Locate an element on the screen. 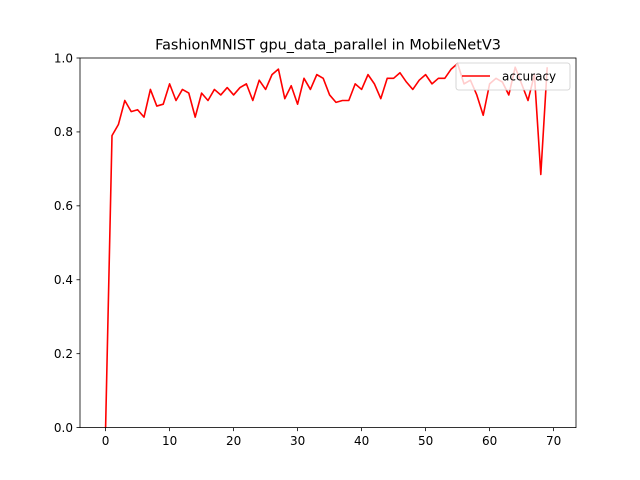 Image resolution: width=640 pixels, height=480 pixels. legend-box is located at coordinates (513, 76).